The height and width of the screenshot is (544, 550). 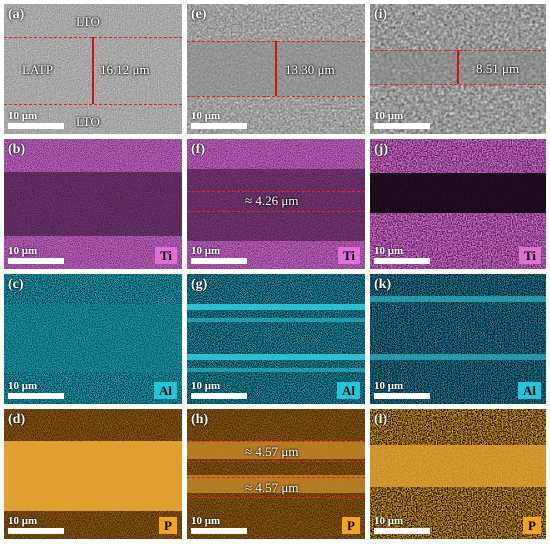 I want to click on panel-label: (a), so click(x=16, y=14).